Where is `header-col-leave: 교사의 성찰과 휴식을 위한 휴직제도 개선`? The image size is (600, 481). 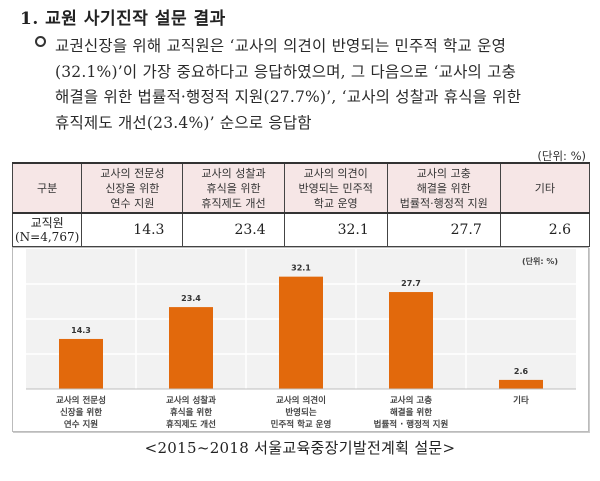 header-col-leave: 교사의 성찰과 휴식을 위한 휴직제도 개선 is located at coordinates (233, 188).